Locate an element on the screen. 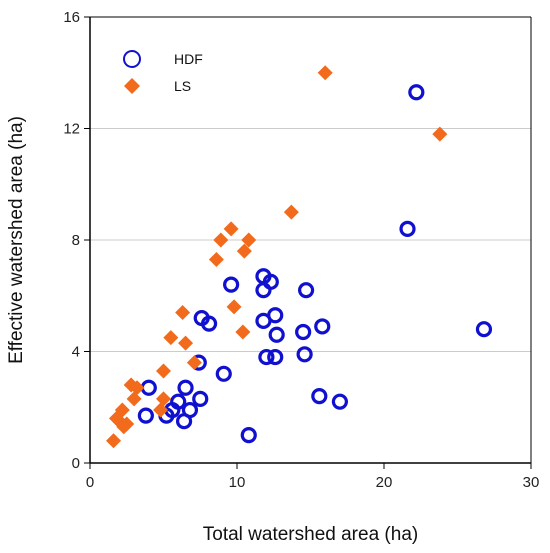  x-tick-label: 20 is located at coordinates (384, 482).